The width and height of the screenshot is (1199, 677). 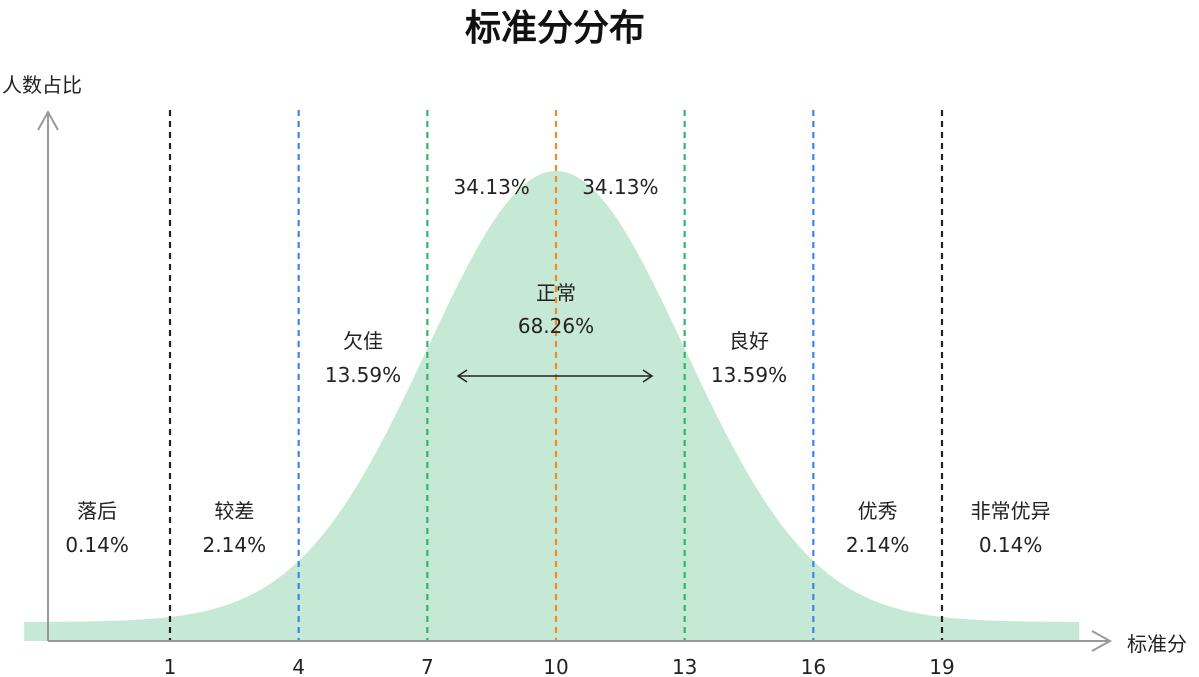 I want to click on y-axis-arrow-icon, so click(x=48, y=120).